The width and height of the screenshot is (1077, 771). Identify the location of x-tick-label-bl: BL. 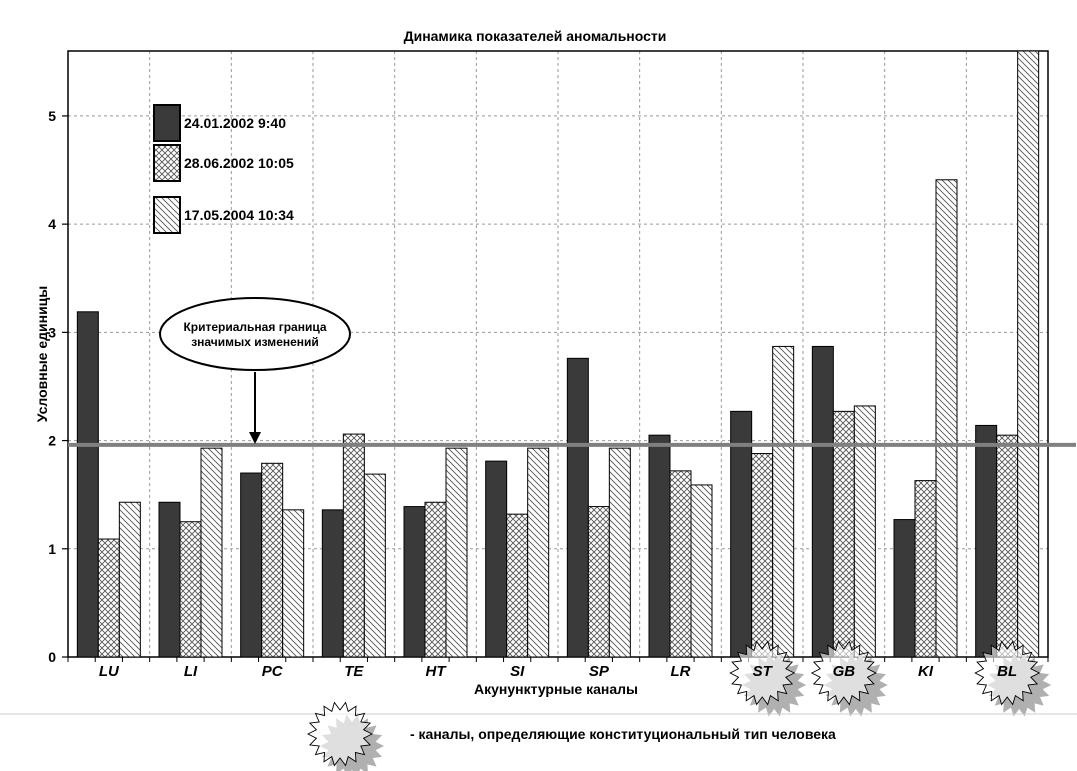
(1007, 671).